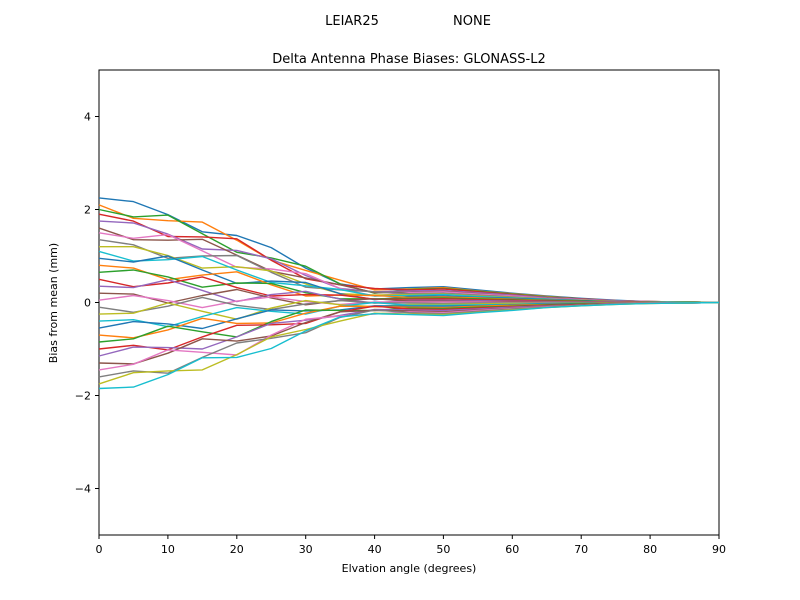 This screenshot has height=600, width=800. I want to click on y-tick-label: 0, so click(87, 303).